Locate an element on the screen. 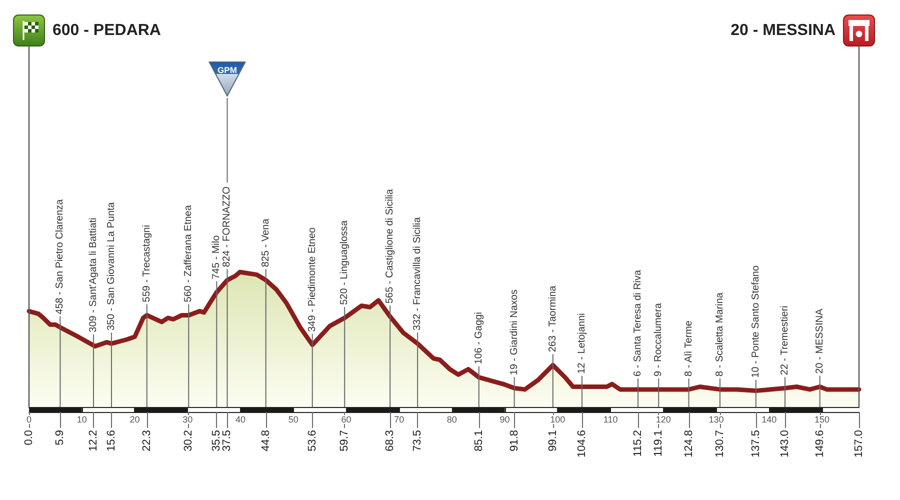 Image resolution: width=900 pixels, height=500 pixels. x2-tick-label: 104.6 is located at coordinates (582, 444).